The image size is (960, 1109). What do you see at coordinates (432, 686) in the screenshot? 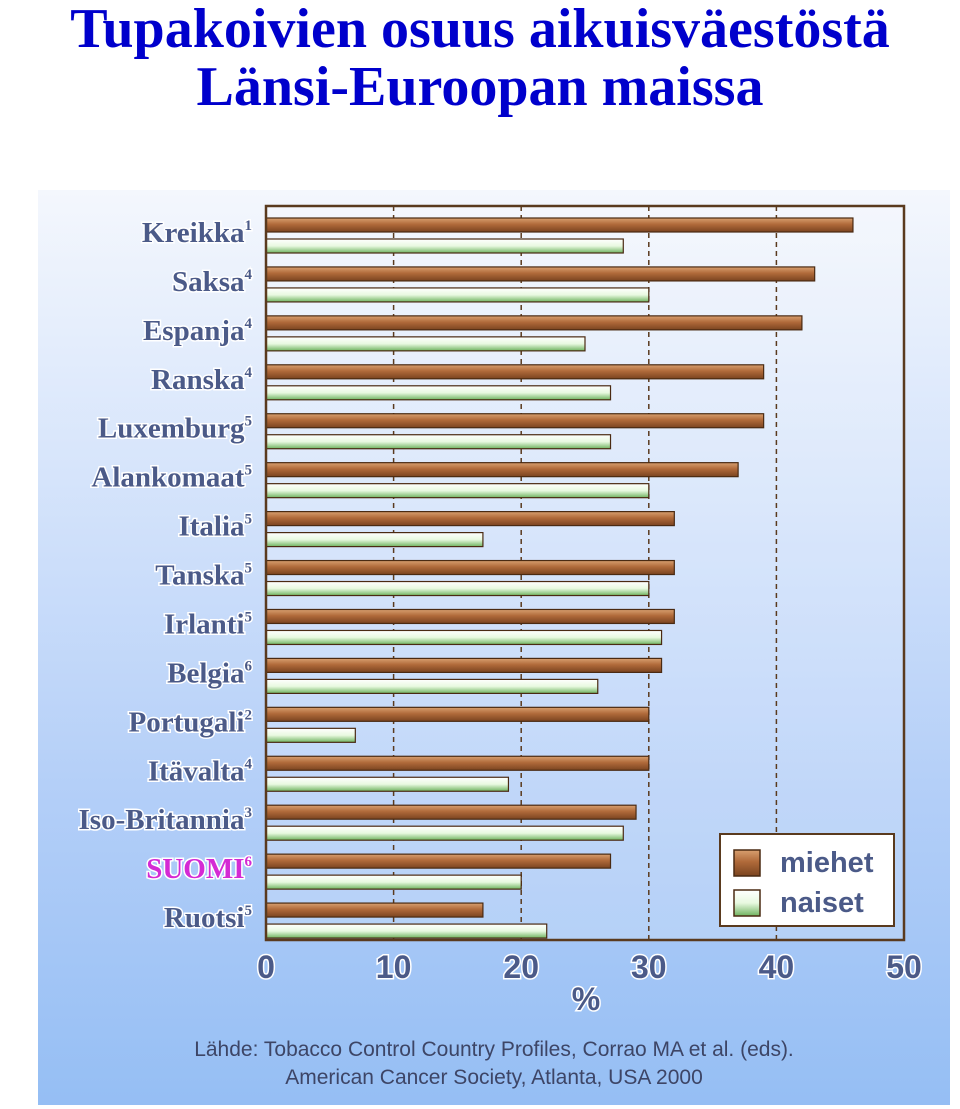
I see `bar-naiset-Belgia` at bounding box center [432, 686].